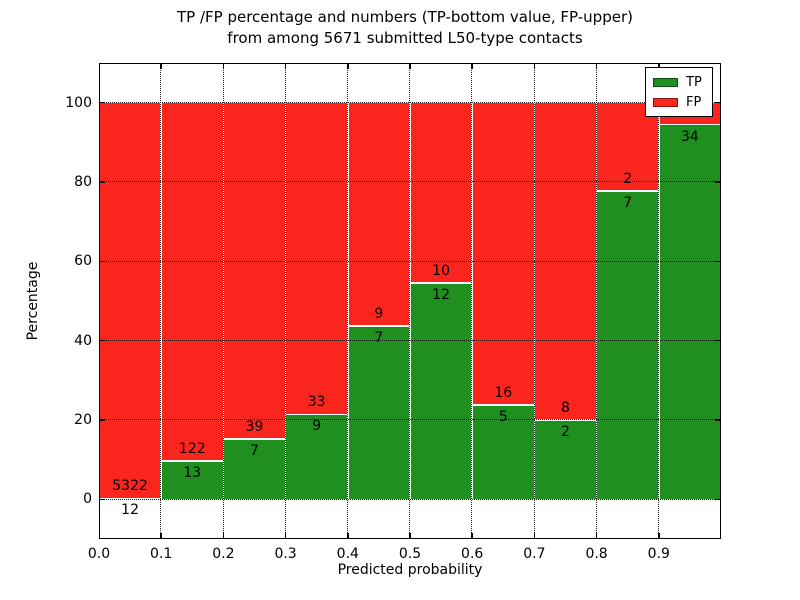 The height and width of the screenshot is (600, 800). What do you see at coordinates (410, 570) in the screenshot?
I see `x-axis-label: Predicted probability` at bounding box center [410, 570].